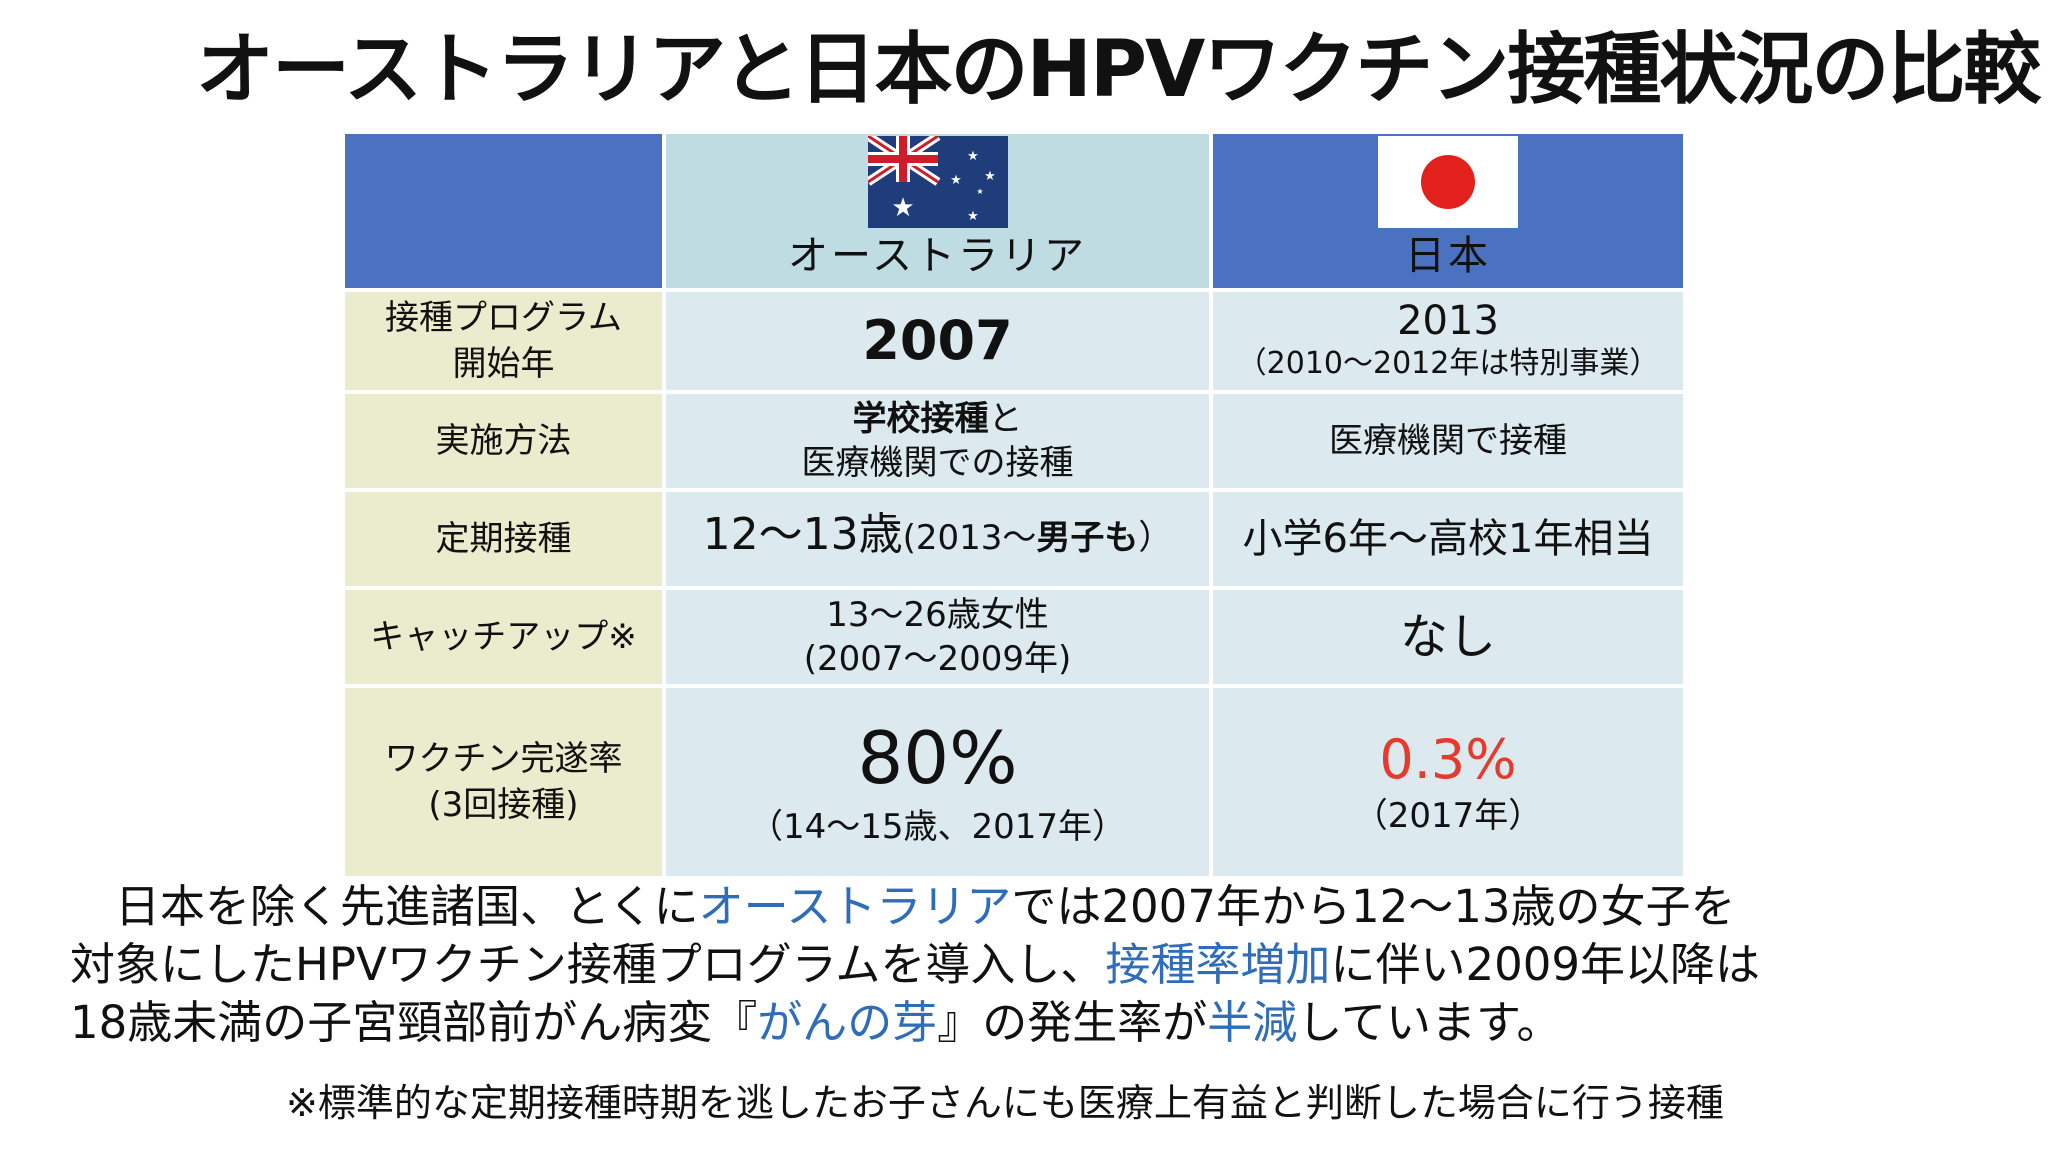 The height and width of the screenshot is (1154, 2048). I want to click on row-label-catchup: キャッチアップ※, so click(503, 637).